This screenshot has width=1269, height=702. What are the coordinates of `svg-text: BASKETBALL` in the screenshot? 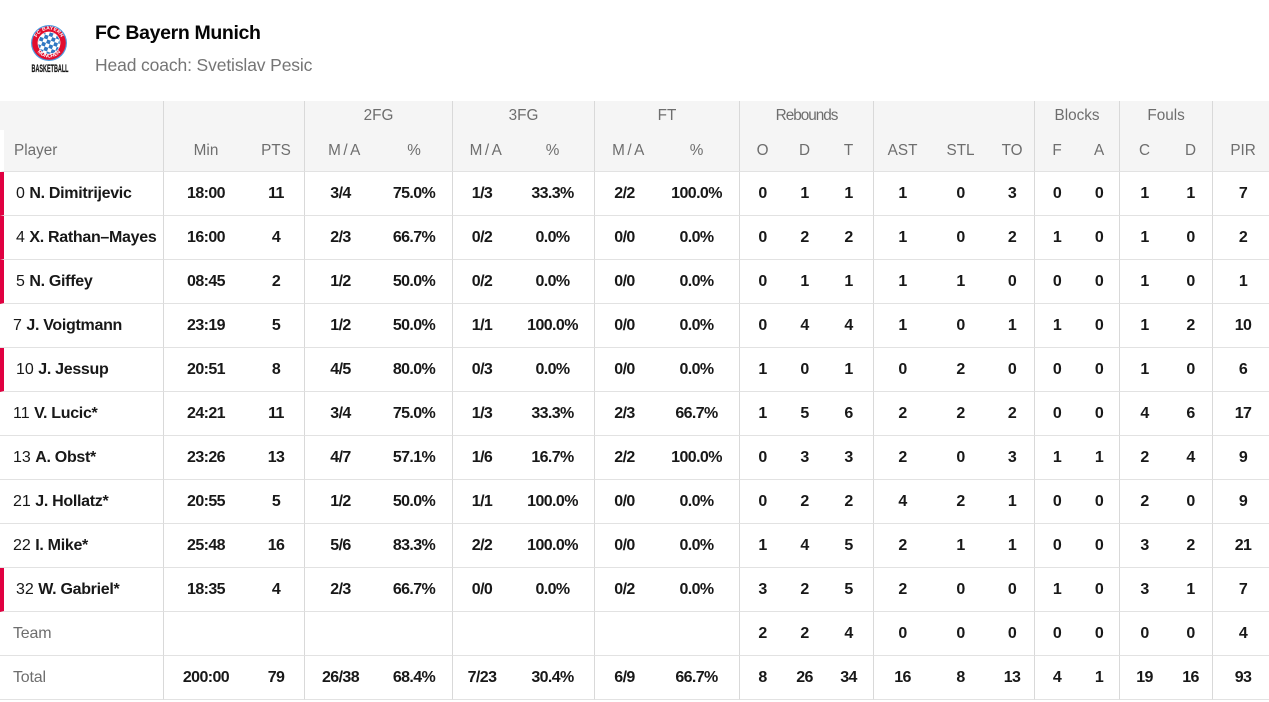 It's located at (50, 68).